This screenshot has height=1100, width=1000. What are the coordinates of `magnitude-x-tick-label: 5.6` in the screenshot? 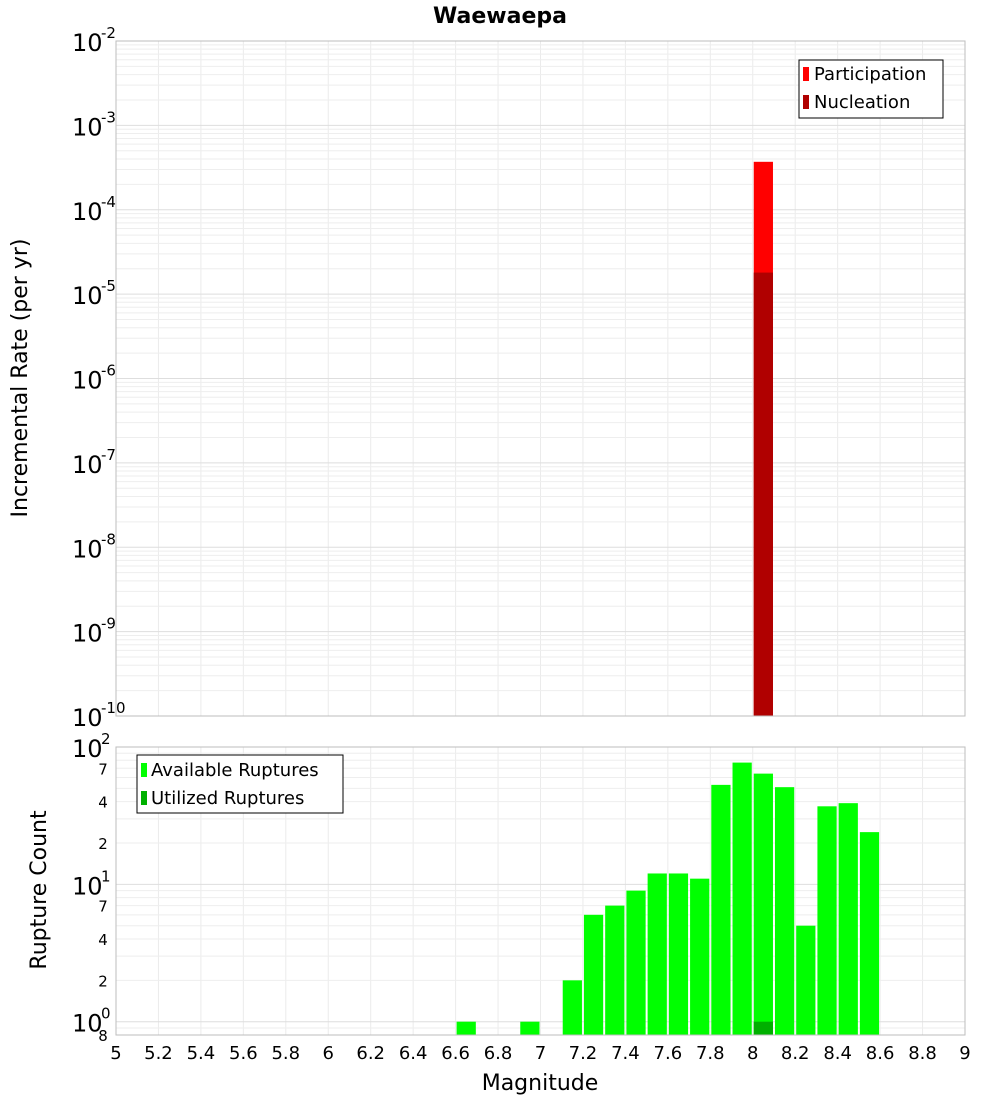 It's located at (243, 1053).